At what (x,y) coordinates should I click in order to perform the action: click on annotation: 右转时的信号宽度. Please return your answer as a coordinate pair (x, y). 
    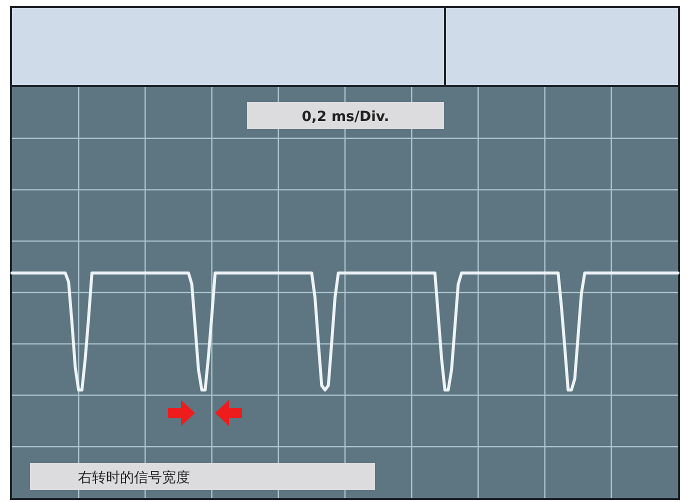
    Looking at the image, I should click on (134, 478).